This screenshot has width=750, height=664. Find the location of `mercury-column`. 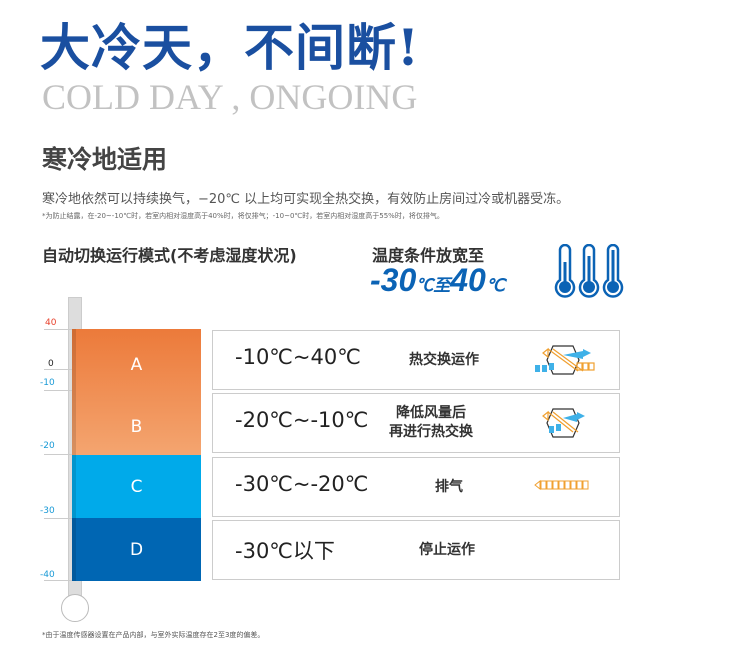

mercury-column is located at coordinates (74, 455).